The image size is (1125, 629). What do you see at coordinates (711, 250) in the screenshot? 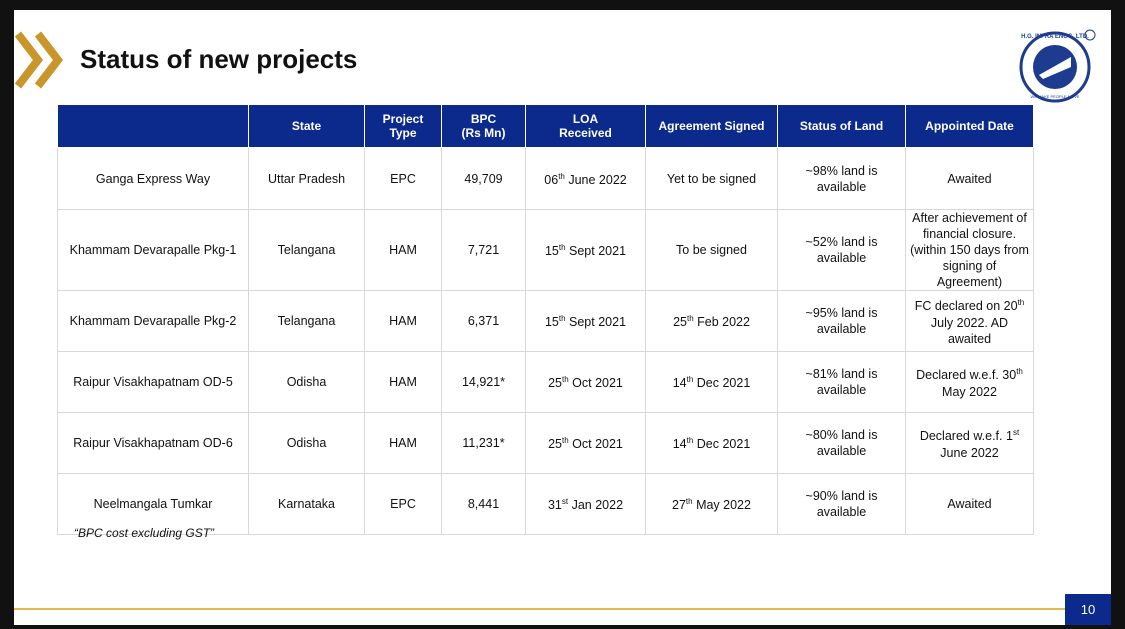
I see `cell: To be signed` at bounding box center [711, 250].